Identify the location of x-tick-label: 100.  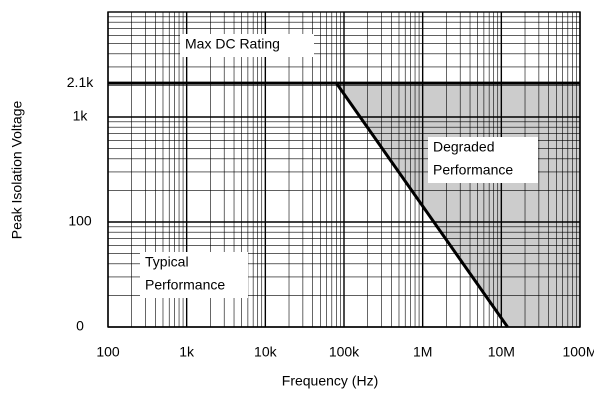
(108, 352).